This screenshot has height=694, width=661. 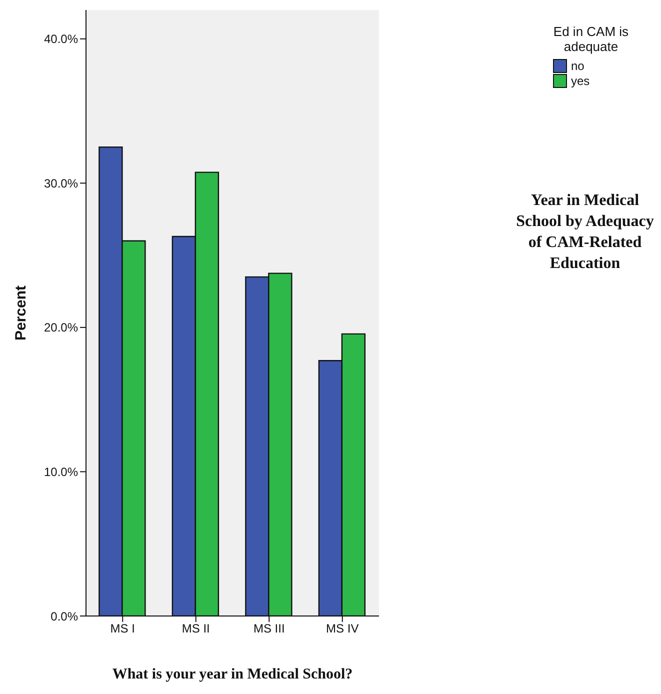 I want to click on legend-label: yes, so click(x=580, y=81).